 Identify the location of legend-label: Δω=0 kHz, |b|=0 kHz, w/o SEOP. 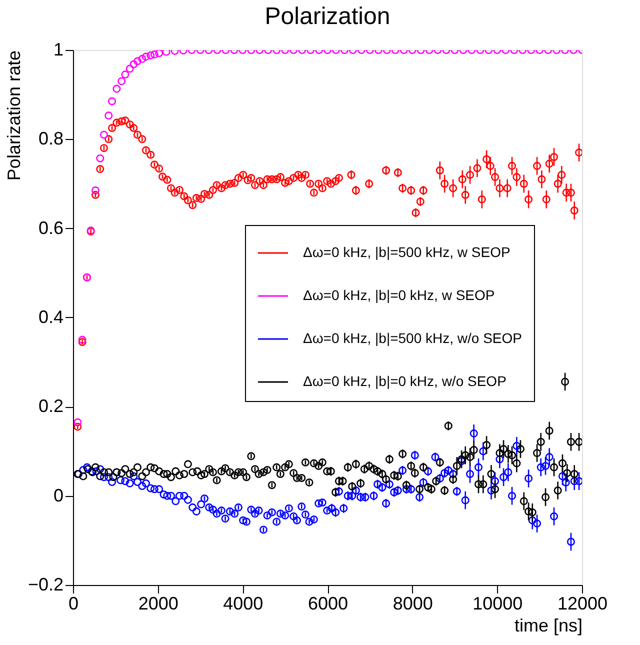
(404, 381).